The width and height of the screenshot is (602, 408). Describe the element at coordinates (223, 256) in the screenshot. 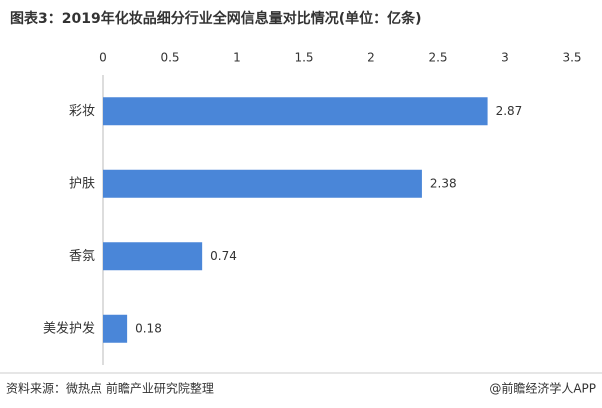

I see `value-label: 0.74` at that location.